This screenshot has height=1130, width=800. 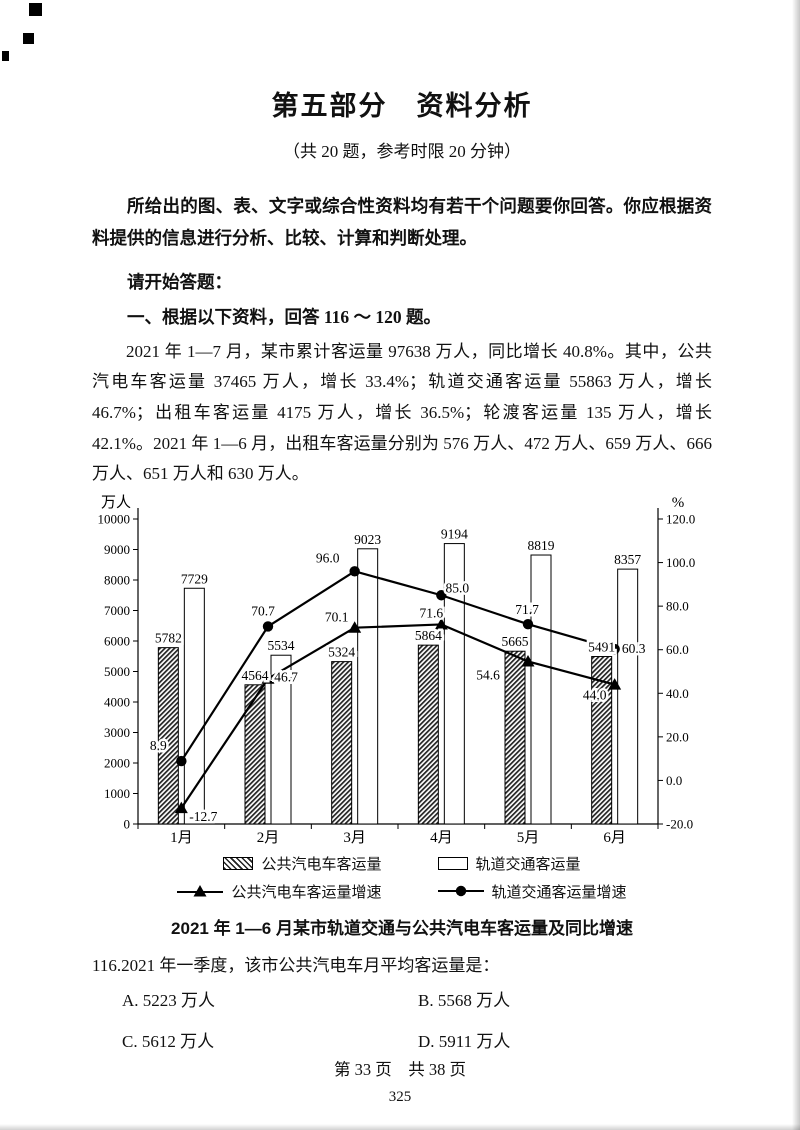 What do you see at coordinates (255, 675) in the screenshot?
I see `svg-text: 4564` at bounding box center [255, 675].